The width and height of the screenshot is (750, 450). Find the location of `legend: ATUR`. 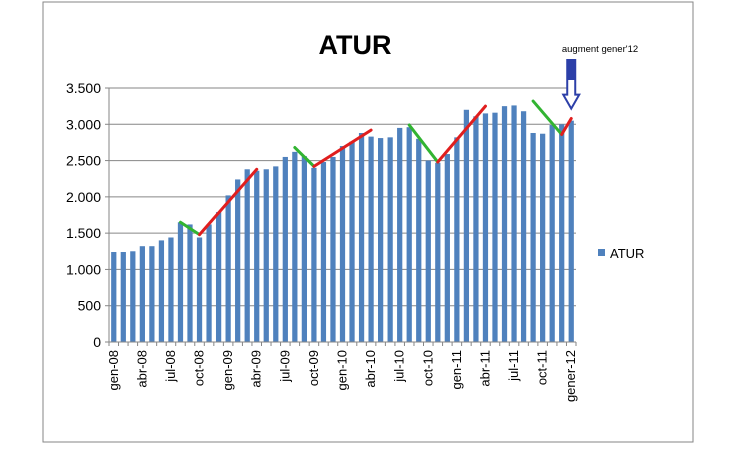

legend: ATUR is located at coordinates (621, 253).